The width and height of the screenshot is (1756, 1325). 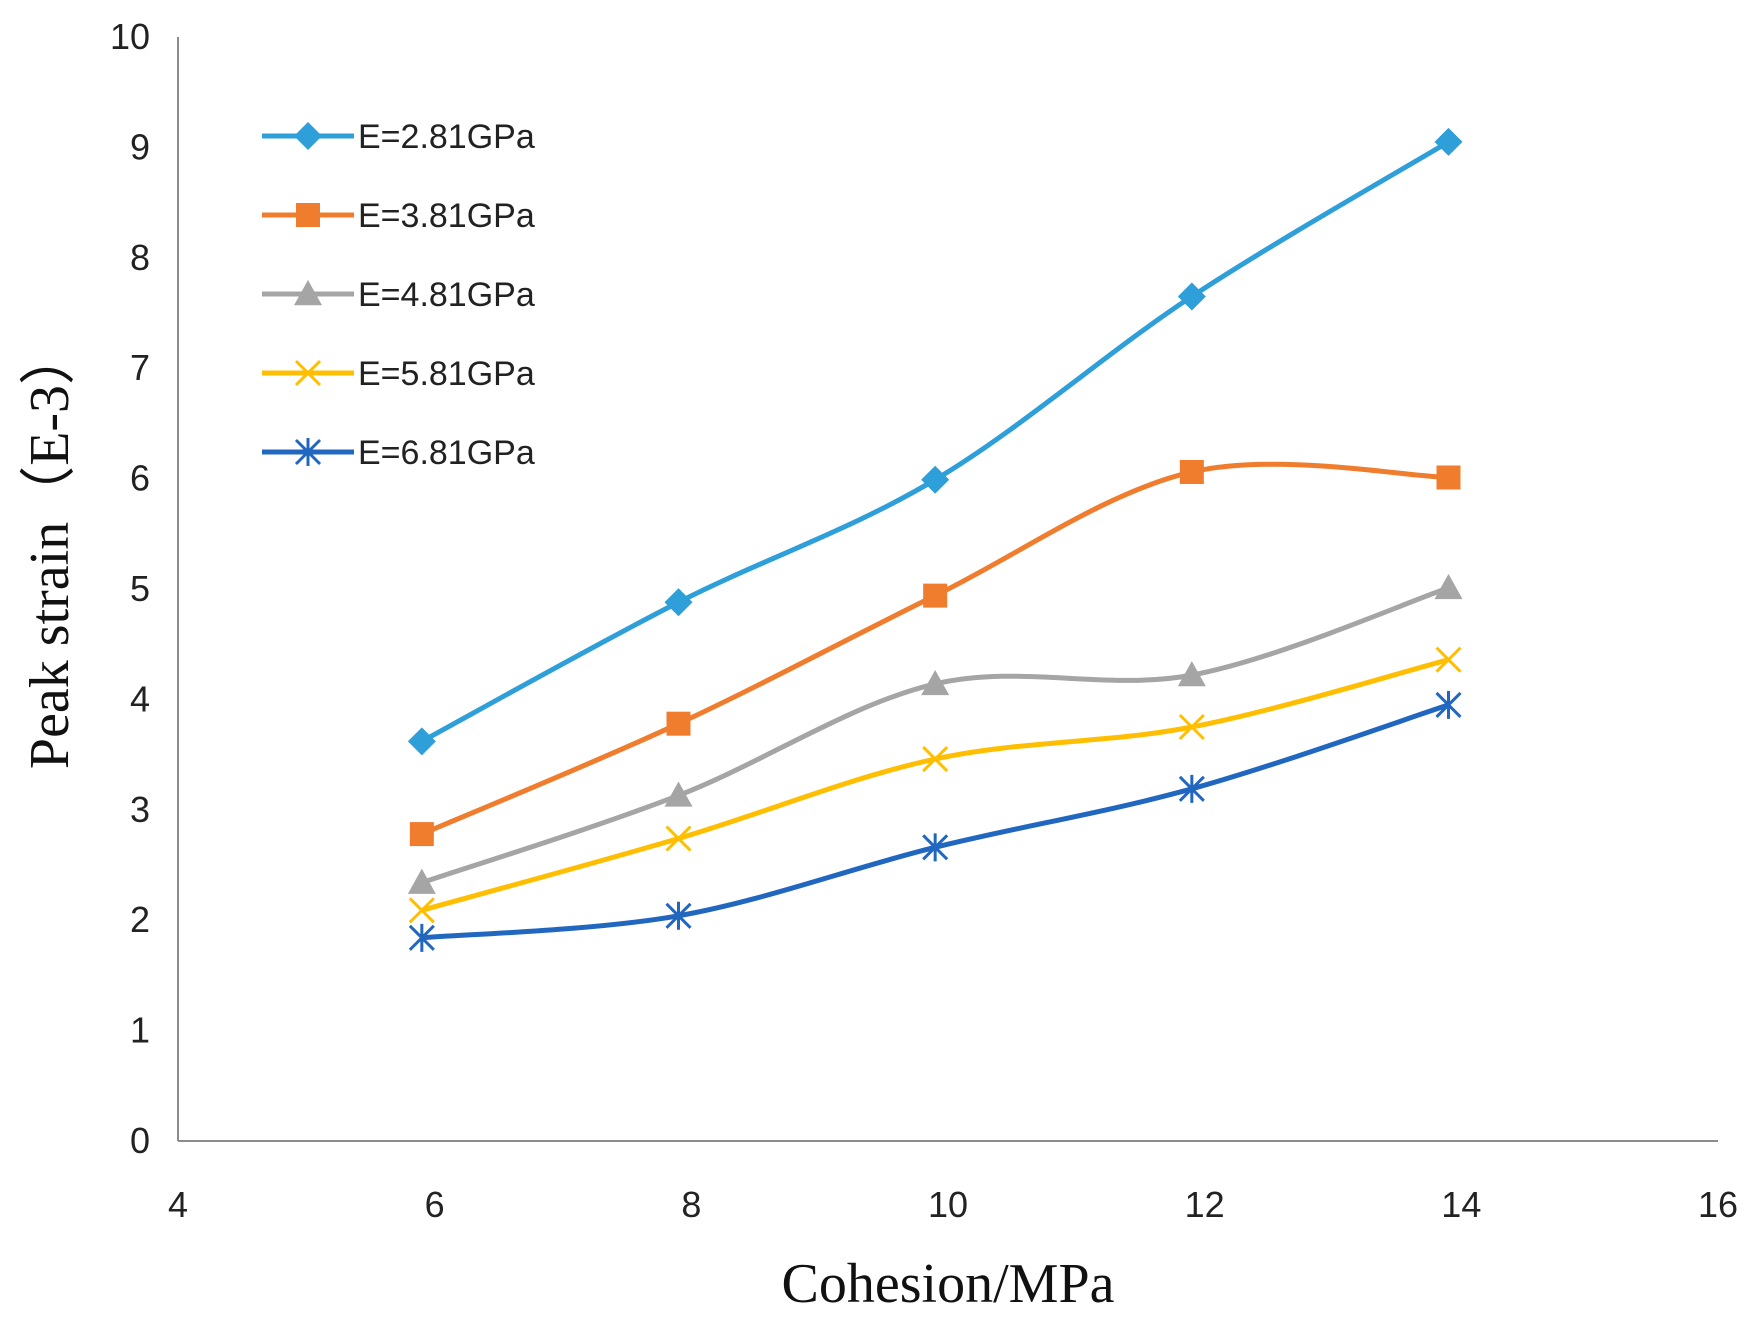 I want to click on x-tick-label: 16, so click(x=1718, y=1204).